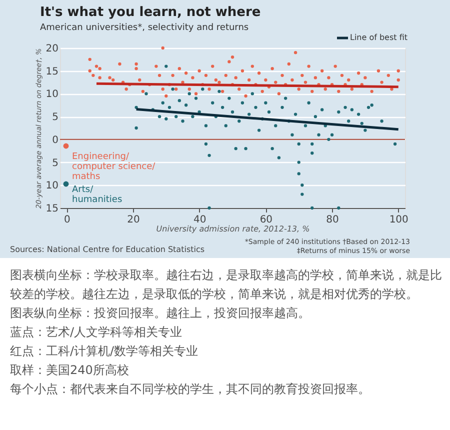  I want to click on x-tick-label: 80, so click(332, 220).